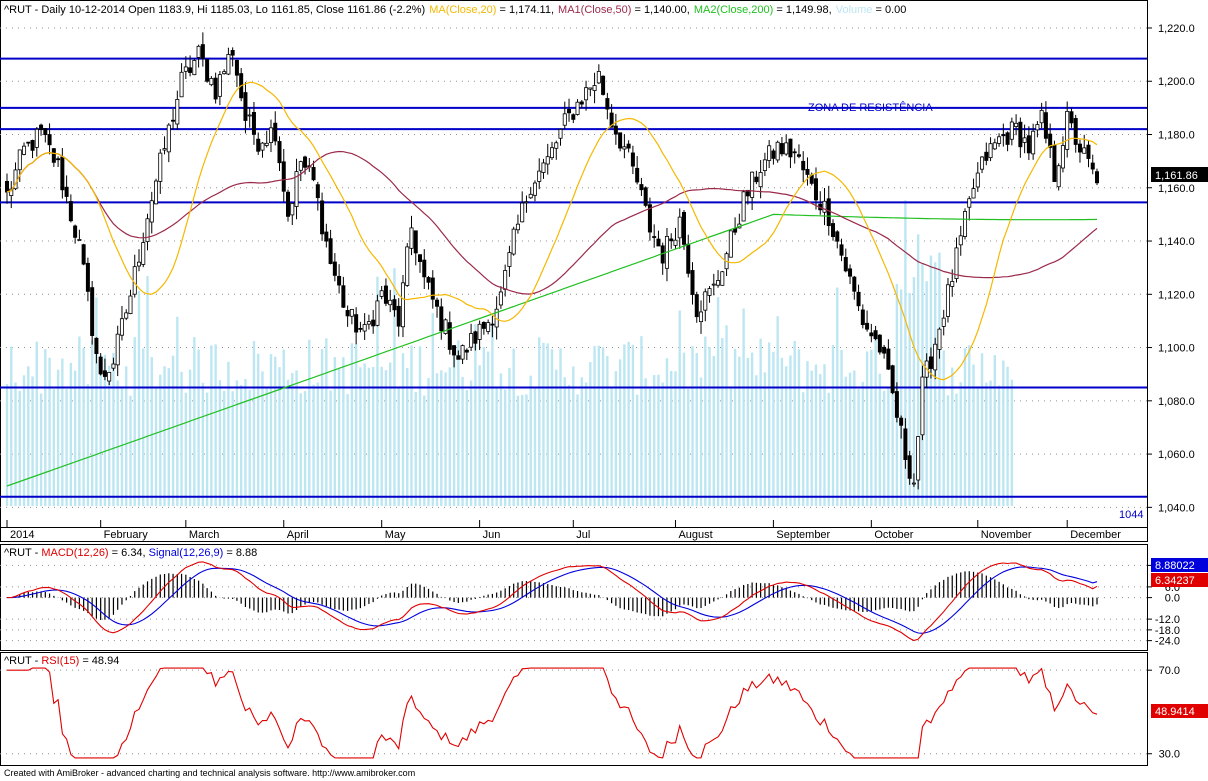 Image resolution: width=1208 pixels, height=781 pixels. Describe the element at coordinates (126, 535) in the screenshot. I see `month-label: February` at that location.